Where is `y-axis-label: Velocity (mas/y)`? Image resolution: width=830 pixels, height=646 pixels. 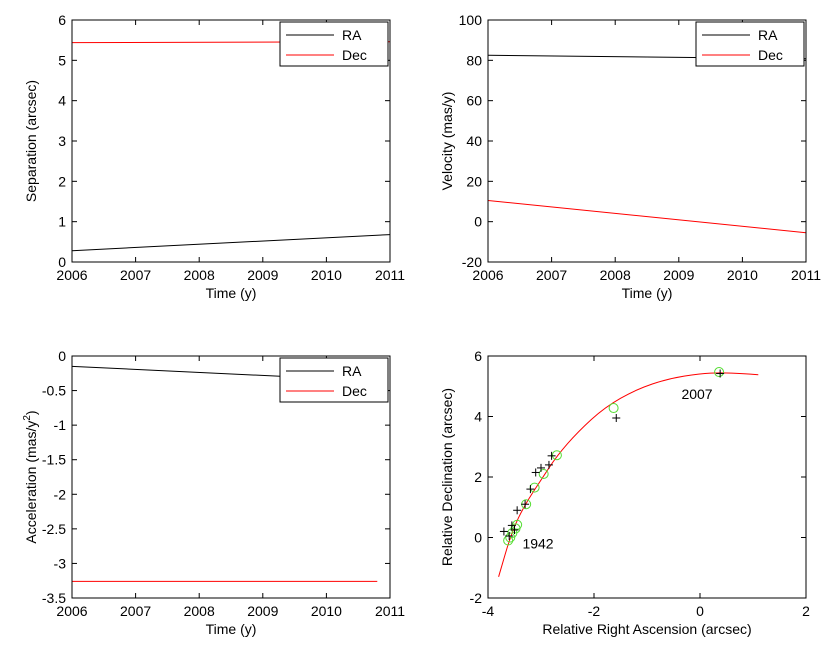
y-axis-label: Velocity (mas/y) is located at coordinates (447, 141).